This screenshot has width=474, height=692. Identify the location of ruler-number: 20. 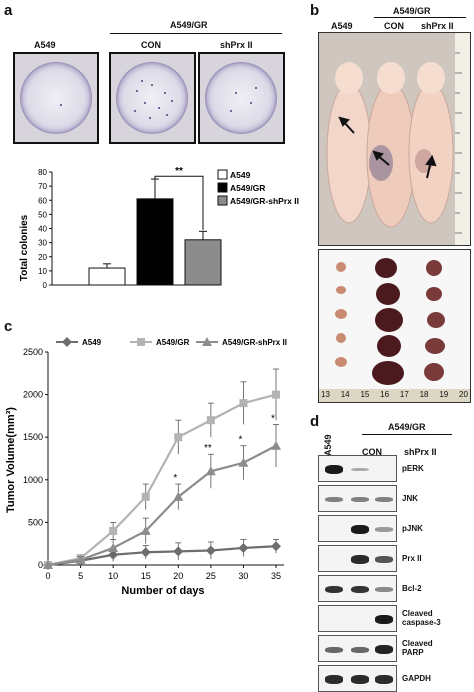
(463, 394).